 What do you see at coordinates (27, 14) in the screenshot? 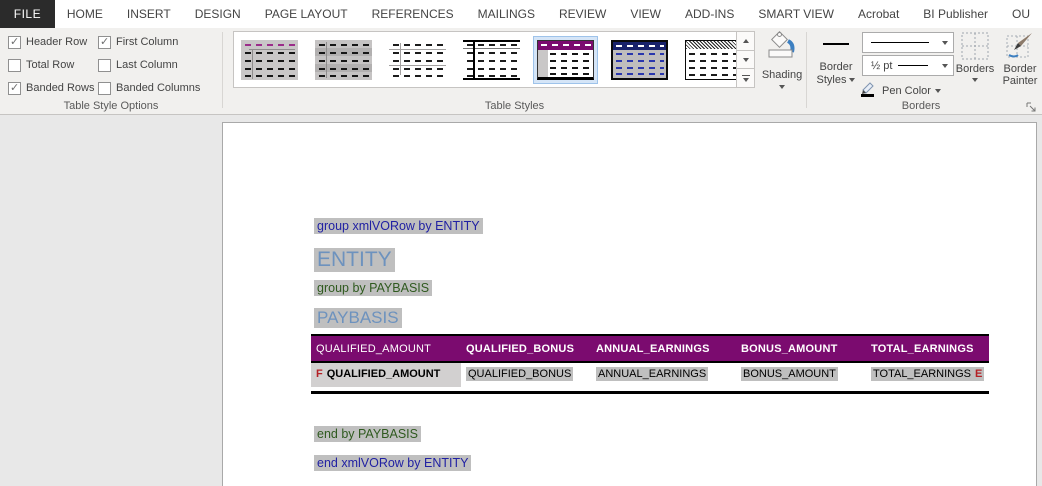
I see `tab-file: FILE` at bounding box center [27, 14].